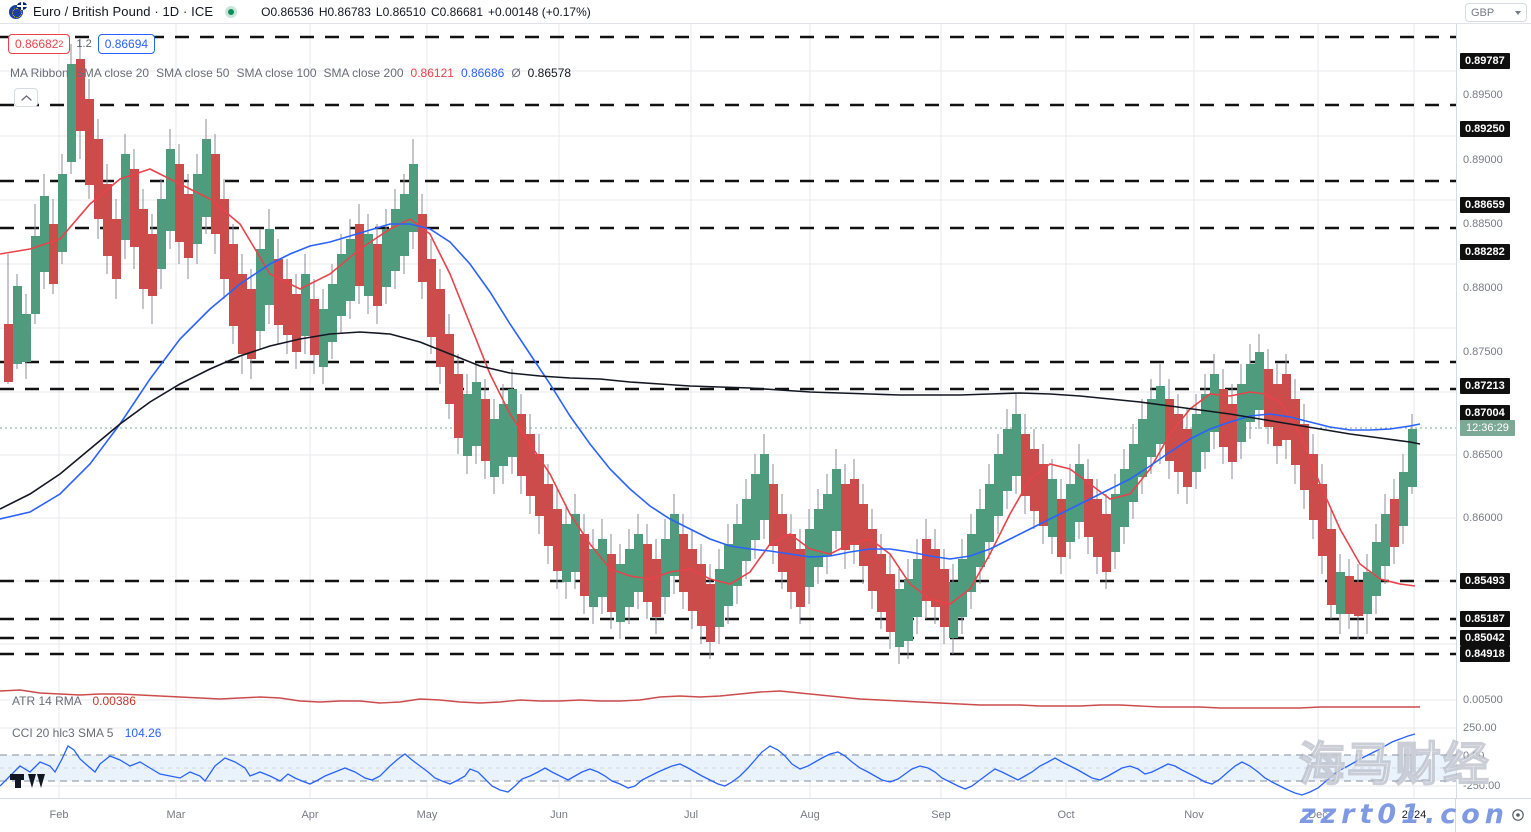  I want to click on tradingview-logo-icon, so click(28, 777).